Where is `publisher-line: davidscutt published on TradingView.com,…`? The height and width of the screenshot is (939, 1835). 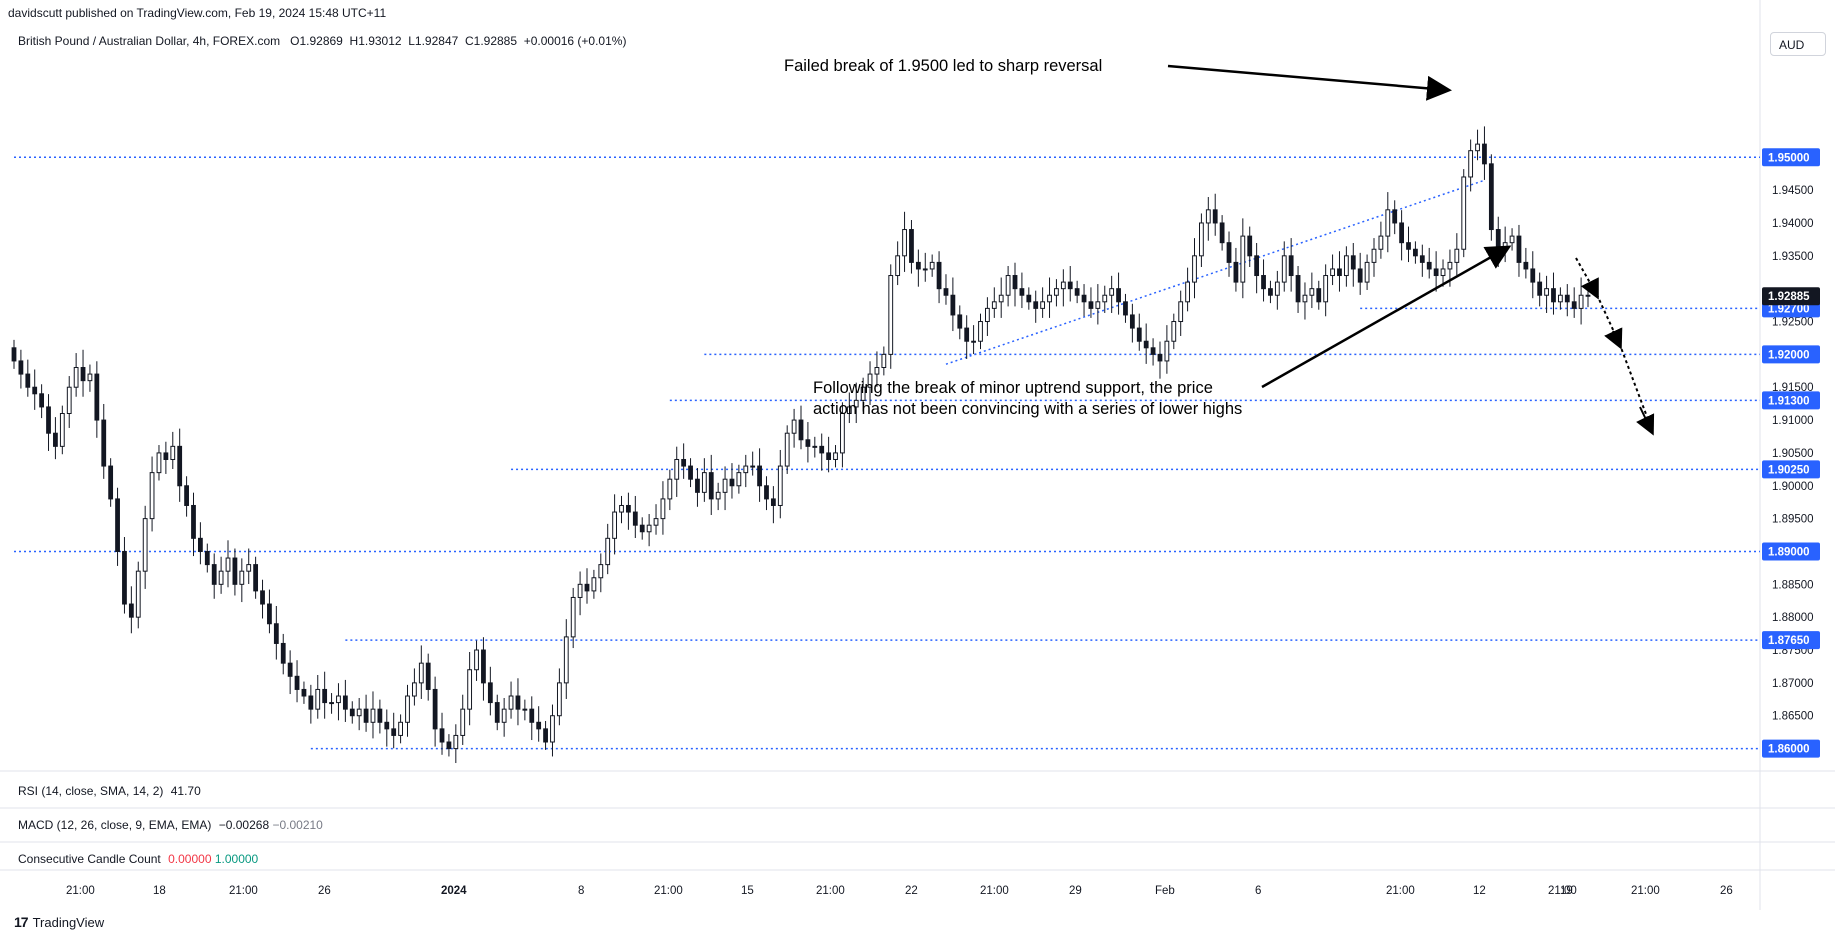
publisher-line: davidscutt published on TradingView.com,… is located at coordinates (197, 13).